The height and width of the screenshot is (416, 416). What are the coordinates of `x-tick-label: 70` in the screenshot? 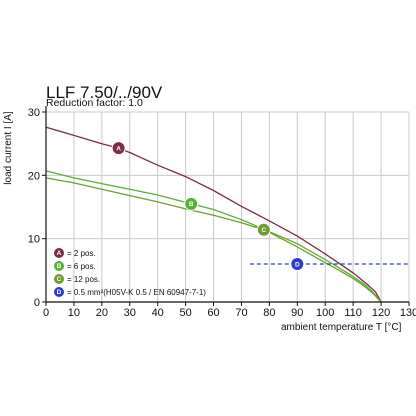 It's located at (241, 313).